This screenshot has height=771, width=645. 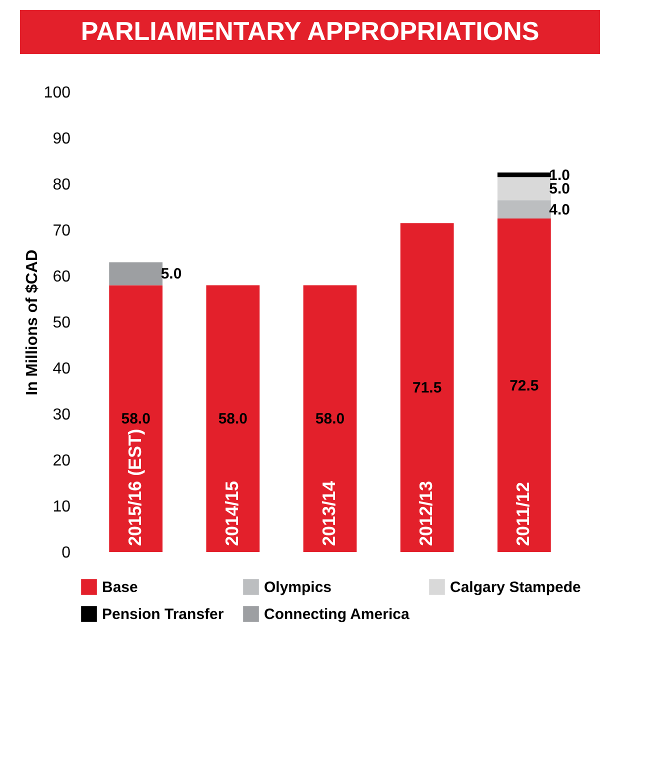 I want to click on x-tick-label: 2012/13, so click(x=426, y=513).